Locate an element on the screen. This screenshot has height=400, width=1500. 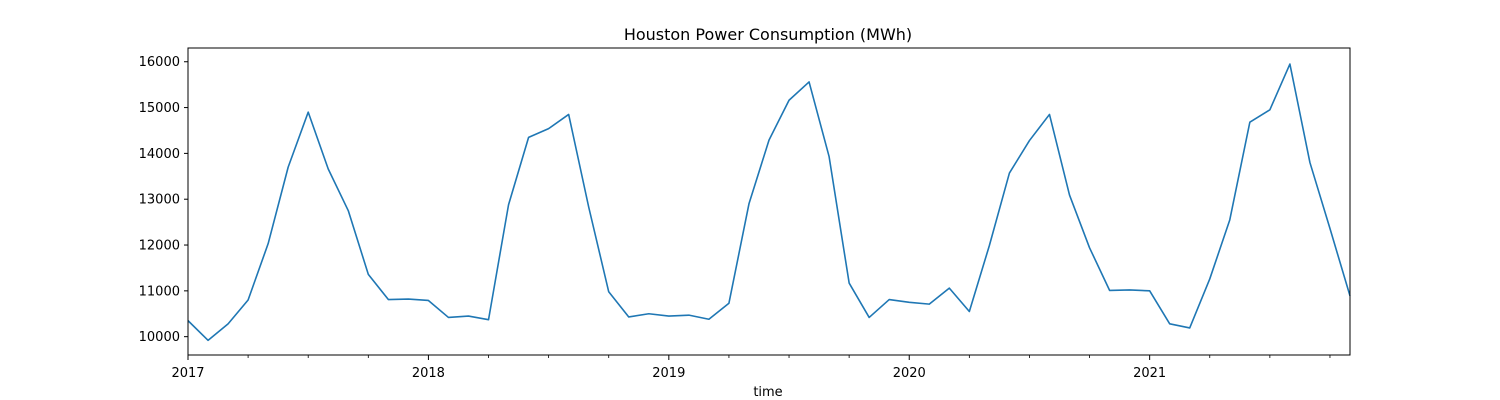
x-tick-label: 2018 is located at coordinates (428, 373).